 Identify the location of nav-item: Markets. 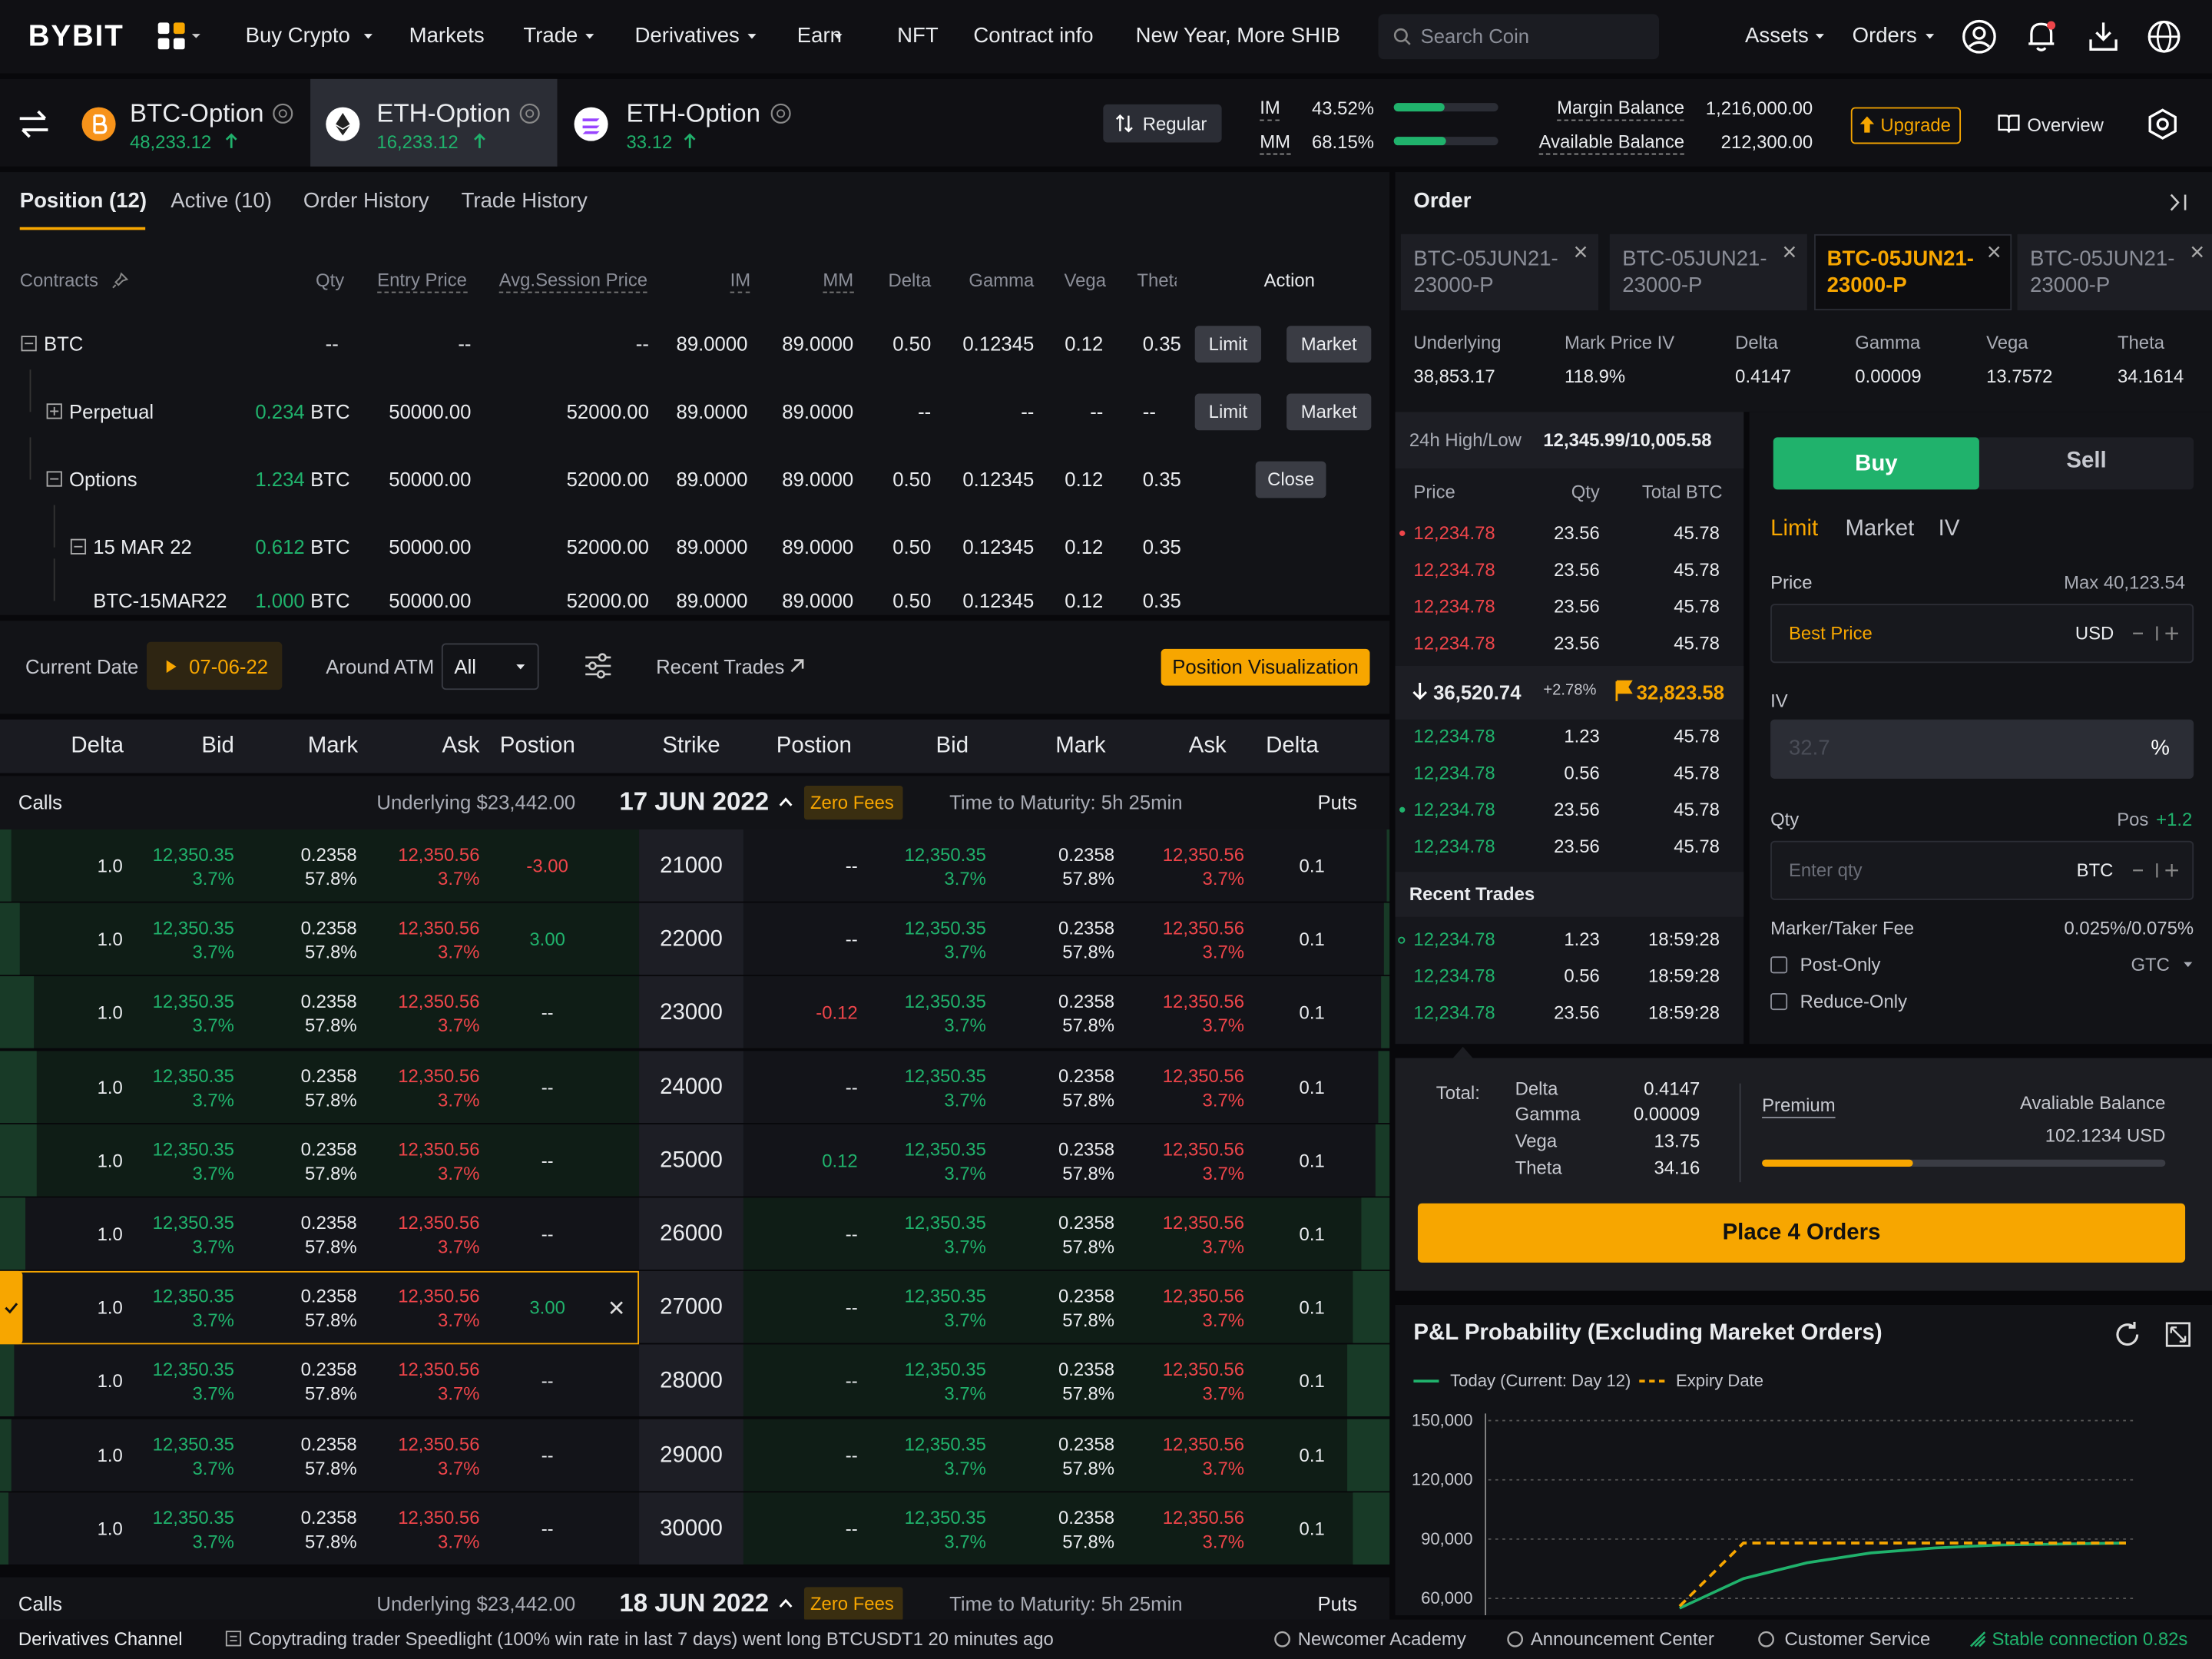
(447, 36).